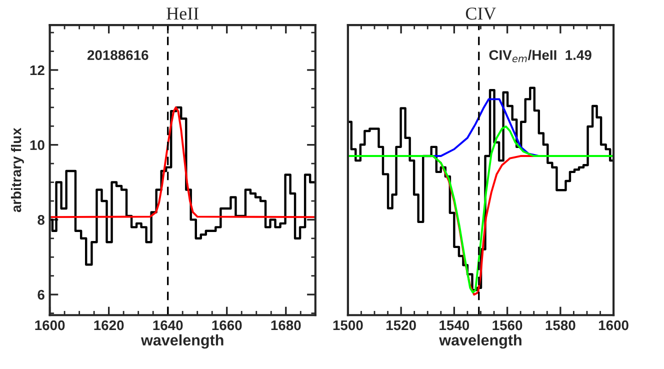  Describe the element at coordinates (286, 325) in the screenshot. I see `x-tick-label: 1680` at that location.